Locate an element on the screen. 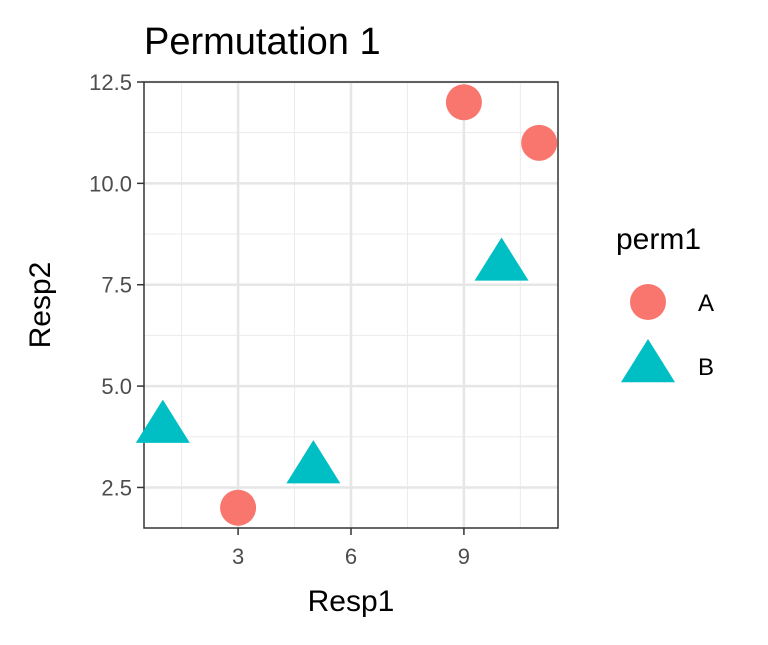  y-tick-label: 12.5 is located at coordinates (110, 82).